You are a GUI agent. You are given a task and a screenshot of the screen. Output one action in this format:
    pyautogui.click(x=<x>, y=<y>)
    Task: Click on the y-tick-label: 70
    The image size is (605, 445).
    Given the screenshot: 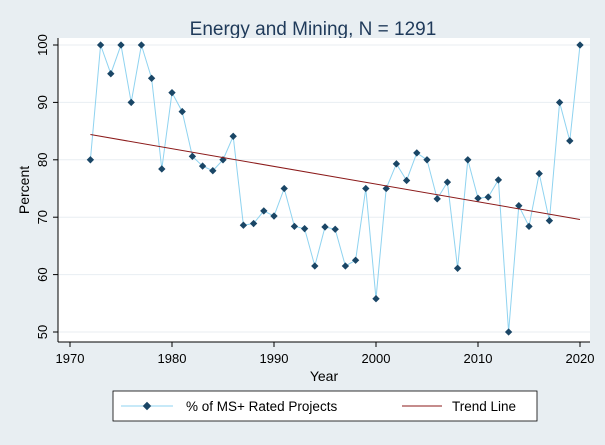 What is the action you would take?
    pyautogui.click(x=42, y=217)
    